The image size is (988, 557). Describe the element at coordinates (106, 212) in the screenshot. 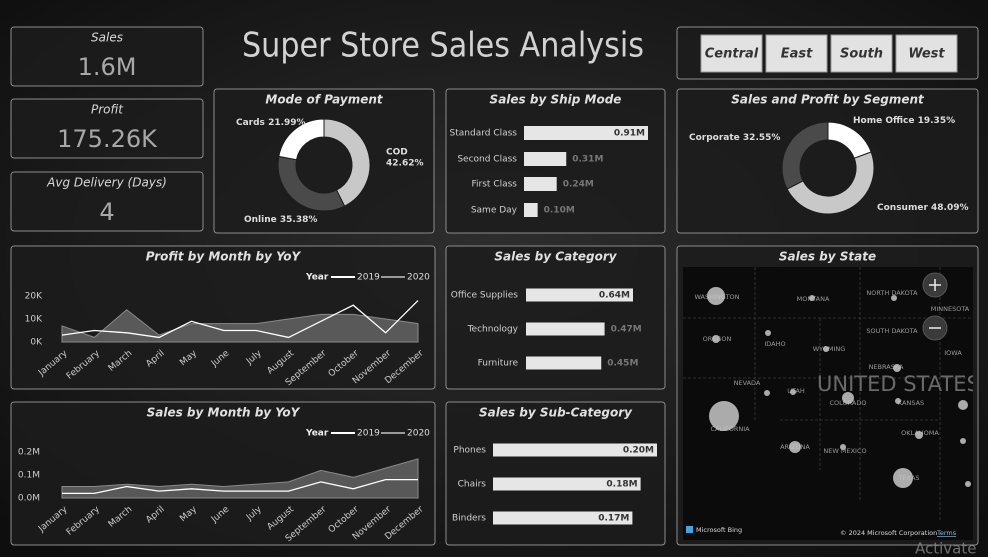

I see `kpi-value: 4` at that location.